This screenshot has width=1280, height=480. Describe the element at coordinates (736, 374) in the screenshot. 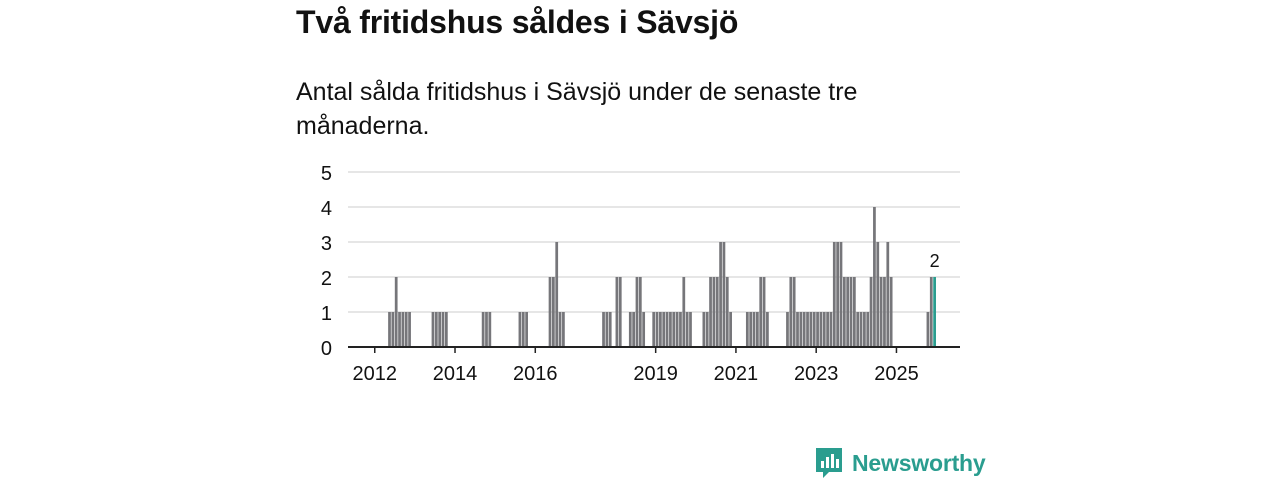

I see `x-tick-label-2021: 2021` at that location.